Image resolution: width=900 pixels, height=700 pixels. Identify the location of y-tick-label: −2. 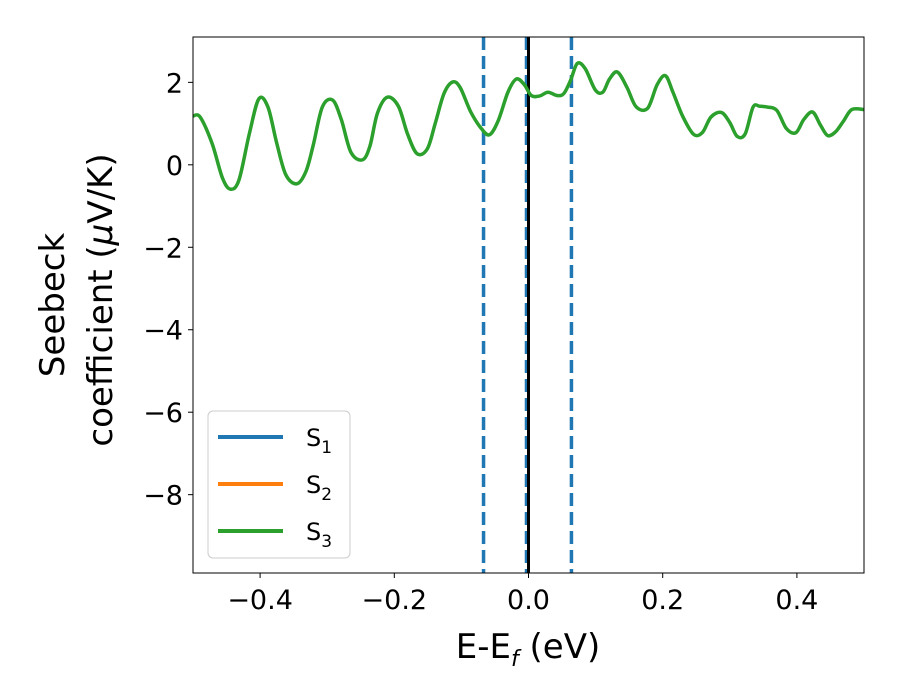
(163, 248).